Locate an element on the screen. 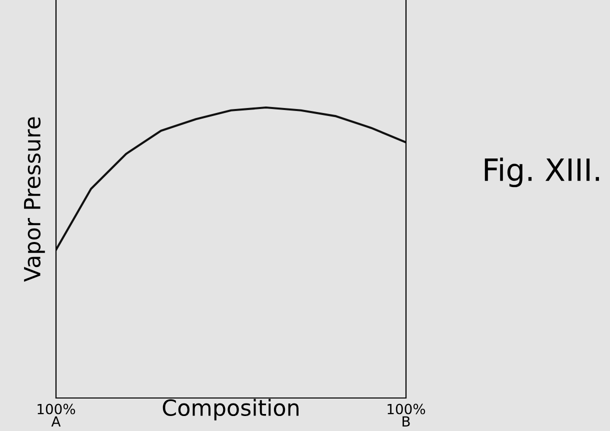  text: Fig. XIII. is located at coordinates (541, 173).